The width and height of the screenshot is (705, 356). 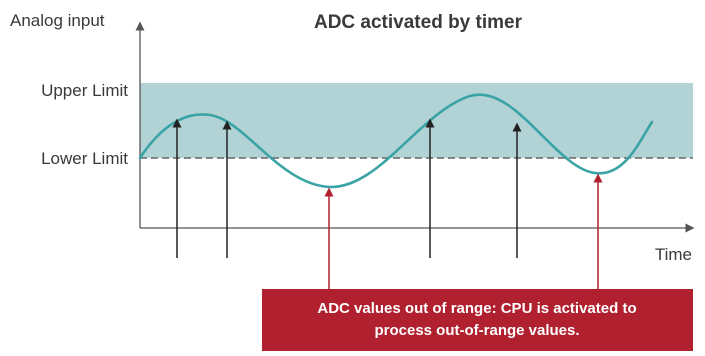 I want to click on callout-text-line2: process out-of-range values., so click(x=476, y=330).